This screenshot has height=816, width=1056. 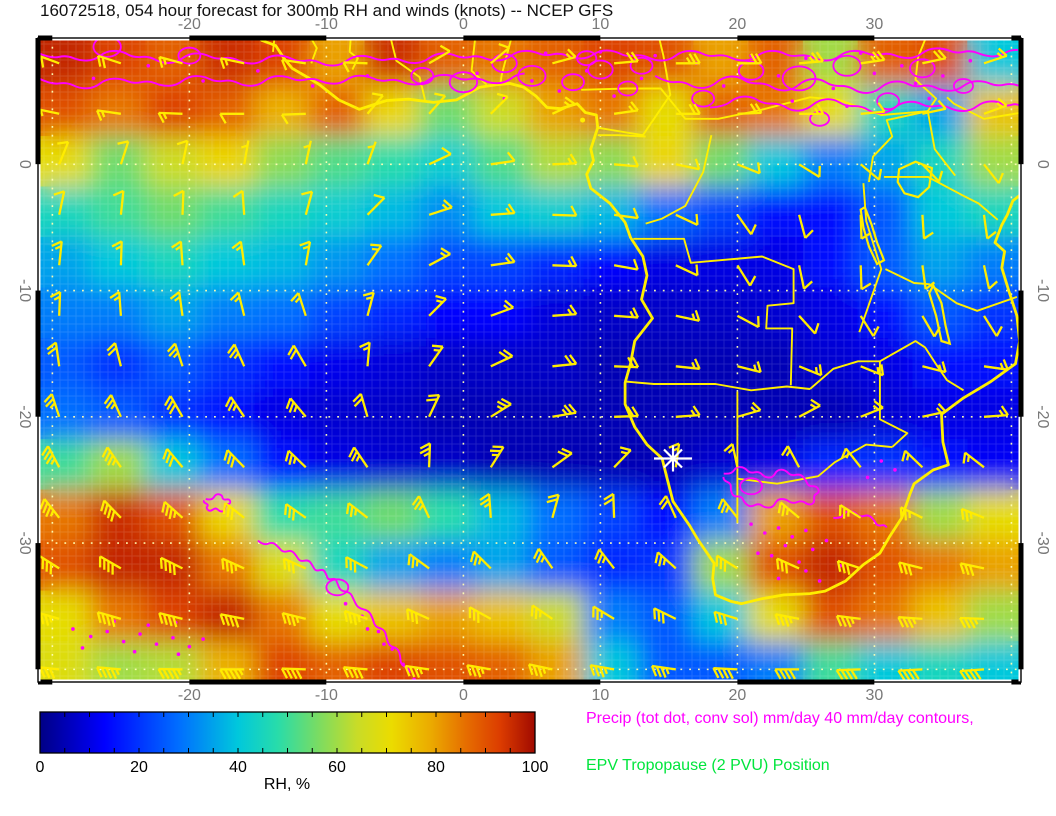 What do you see at coordinates (238, 767) in the screenshot?
I see `svg-text: 40` at bounding box center [238, 767].